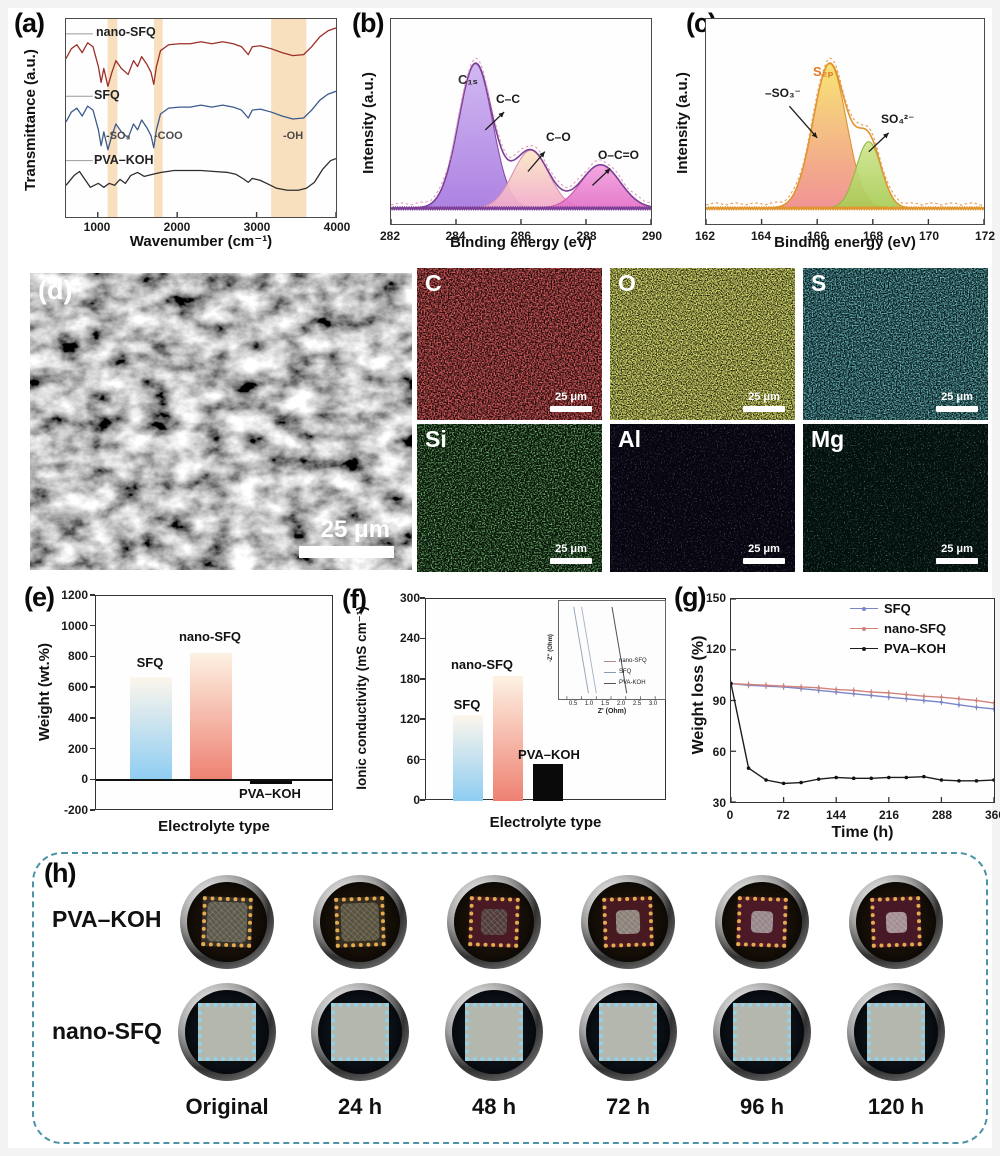  I want to click on panel-f-label: (f), so click(354, 599).